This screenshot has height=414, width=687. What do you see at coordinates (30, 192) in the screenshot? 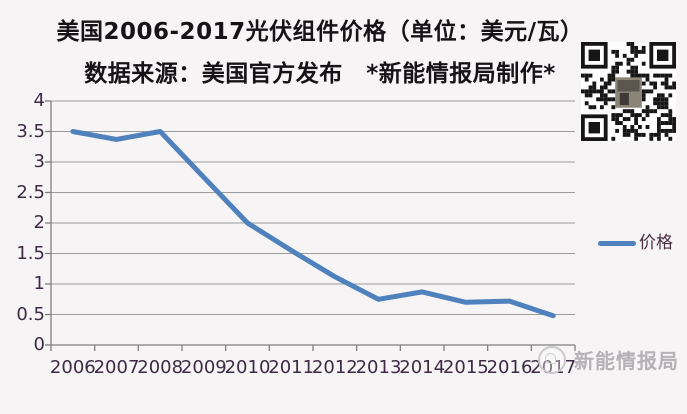
I see `y-tick-label: 2.5` at bounding box center [30, 192].